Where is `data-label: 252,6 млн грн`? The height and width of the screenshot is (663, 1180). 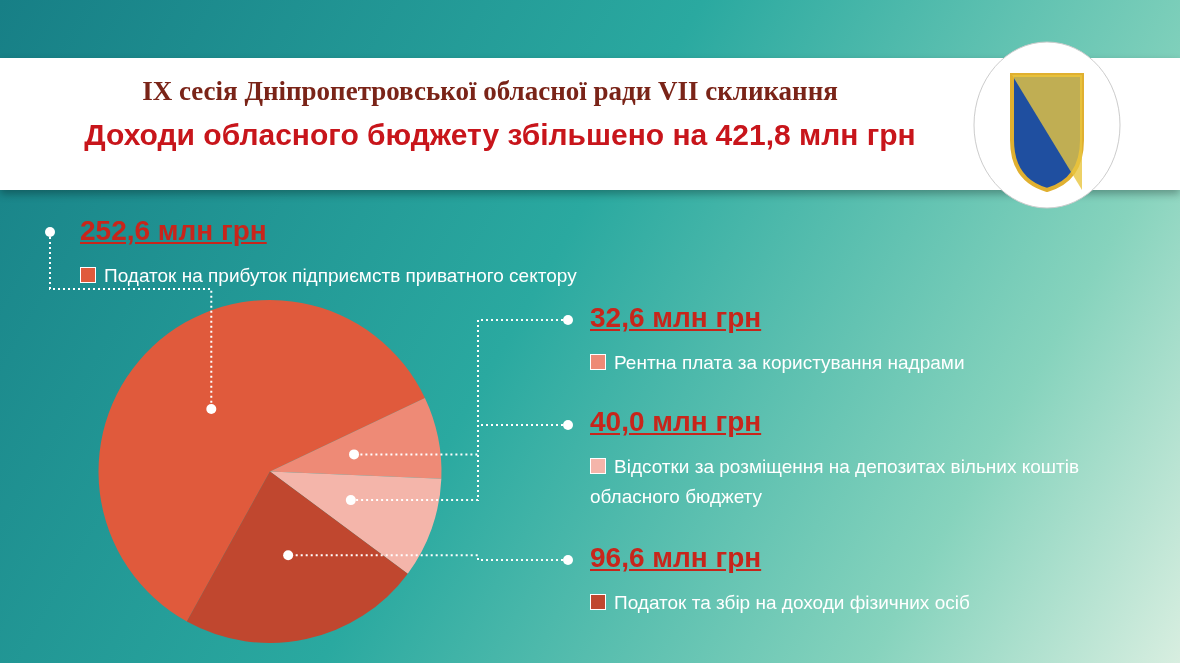
data-label: 252,6 млн грн is located at coordinates (174, 231).